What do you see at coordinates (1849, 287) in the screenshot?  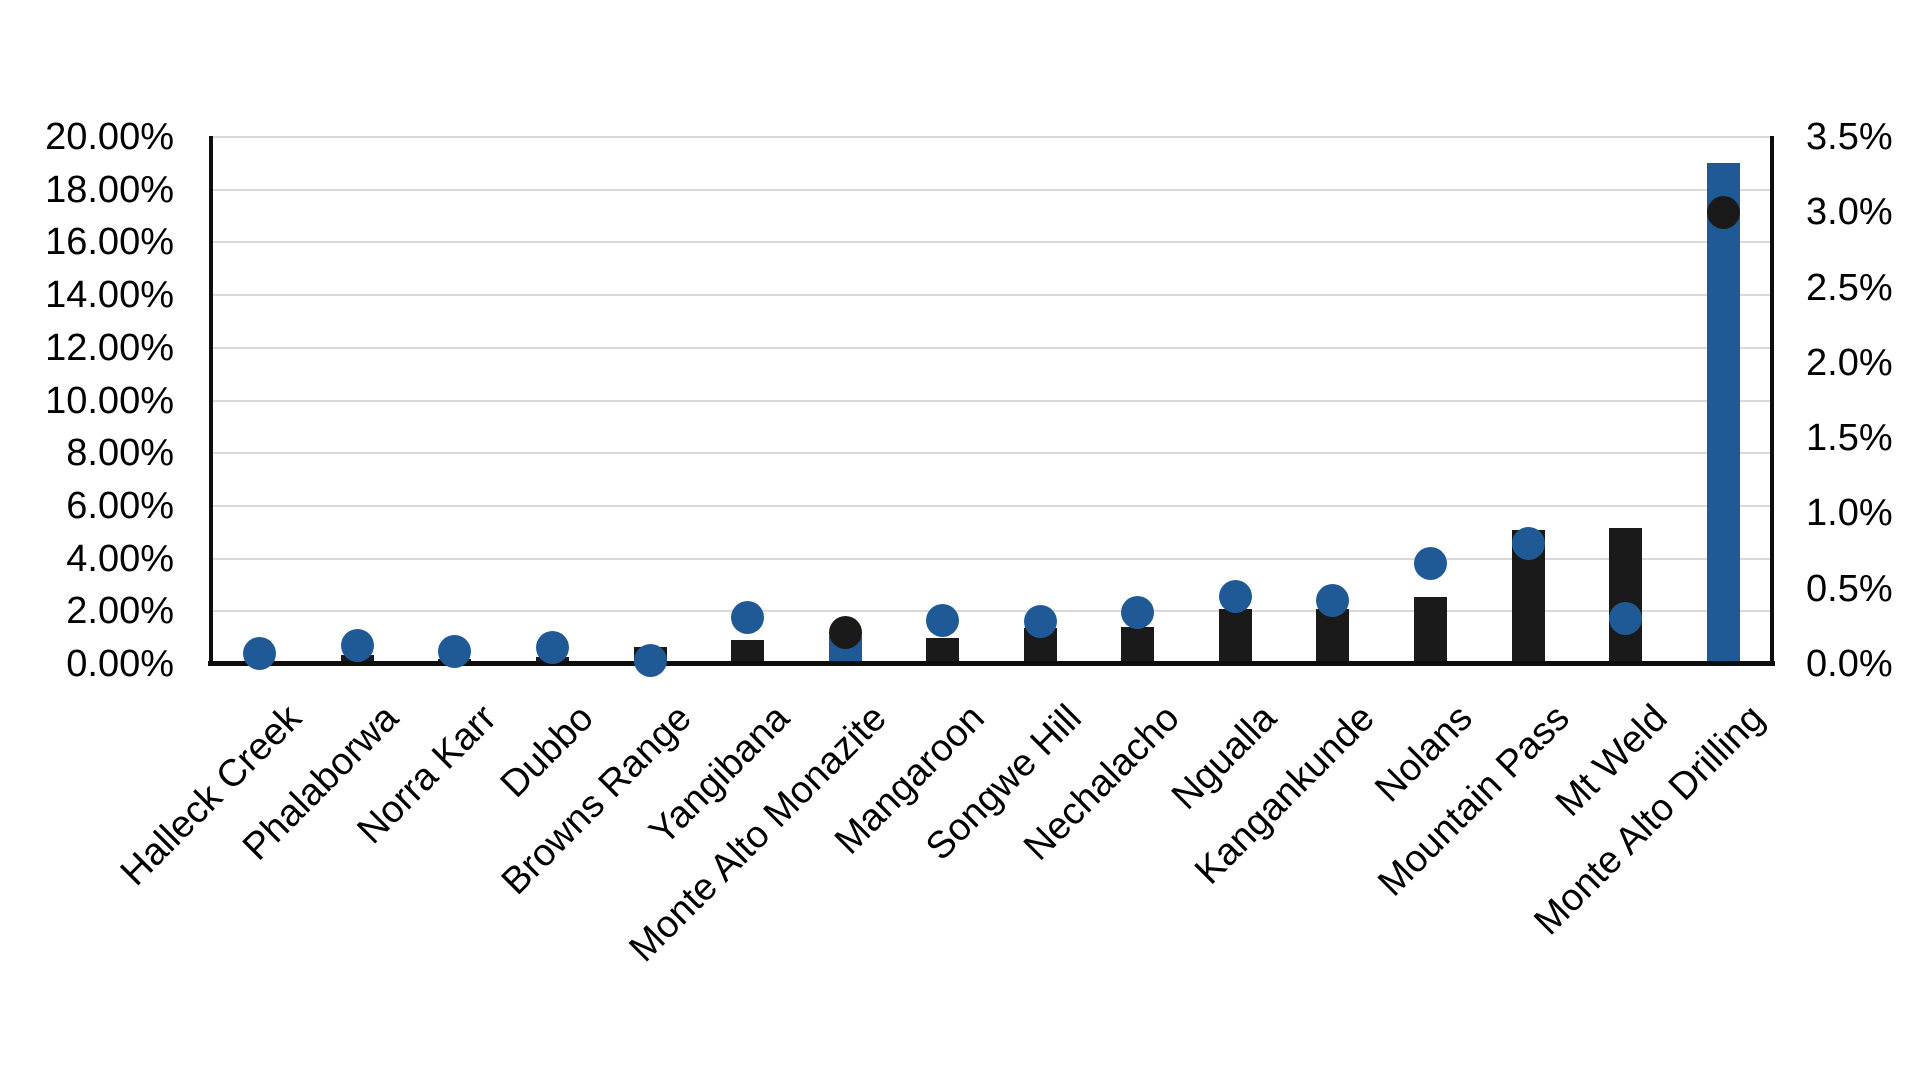 I see `right-axis-tick-label: 2.5%` at bounding box center [1849, 287].